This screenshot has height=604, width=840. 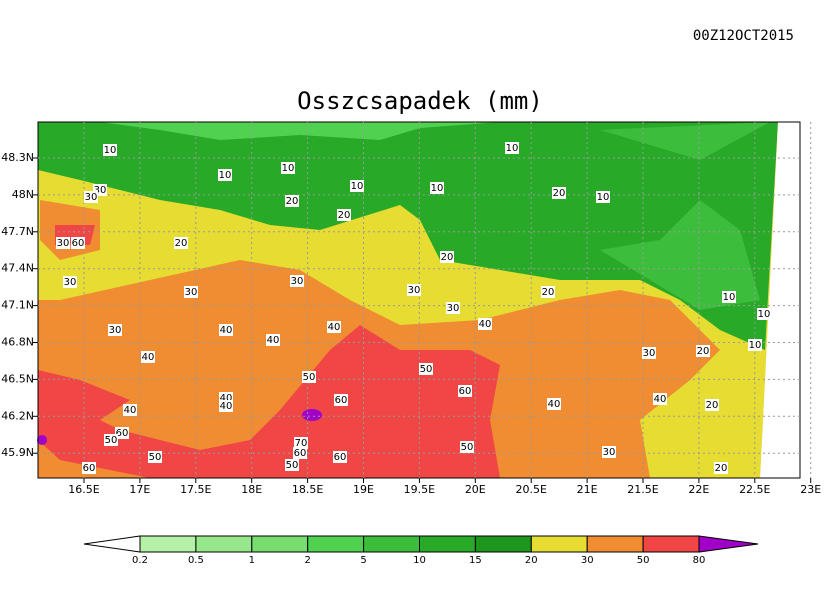 What do you see at coordinates (195, 489) in the screenshot?
I see `lon-label: 17.5E` at bounding box center [195, 489].